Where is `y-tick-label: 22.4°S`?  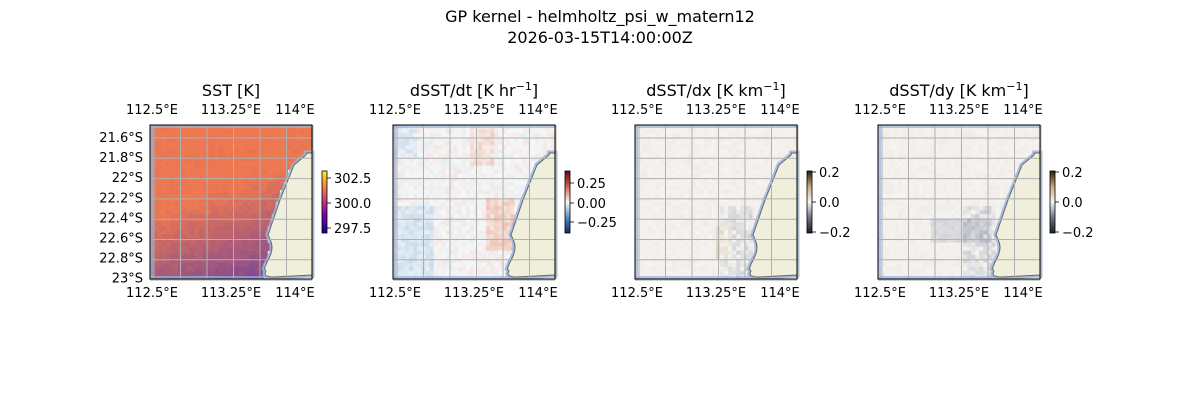
y-tick-label: 22.4°S is located at coordinates (121, 218).